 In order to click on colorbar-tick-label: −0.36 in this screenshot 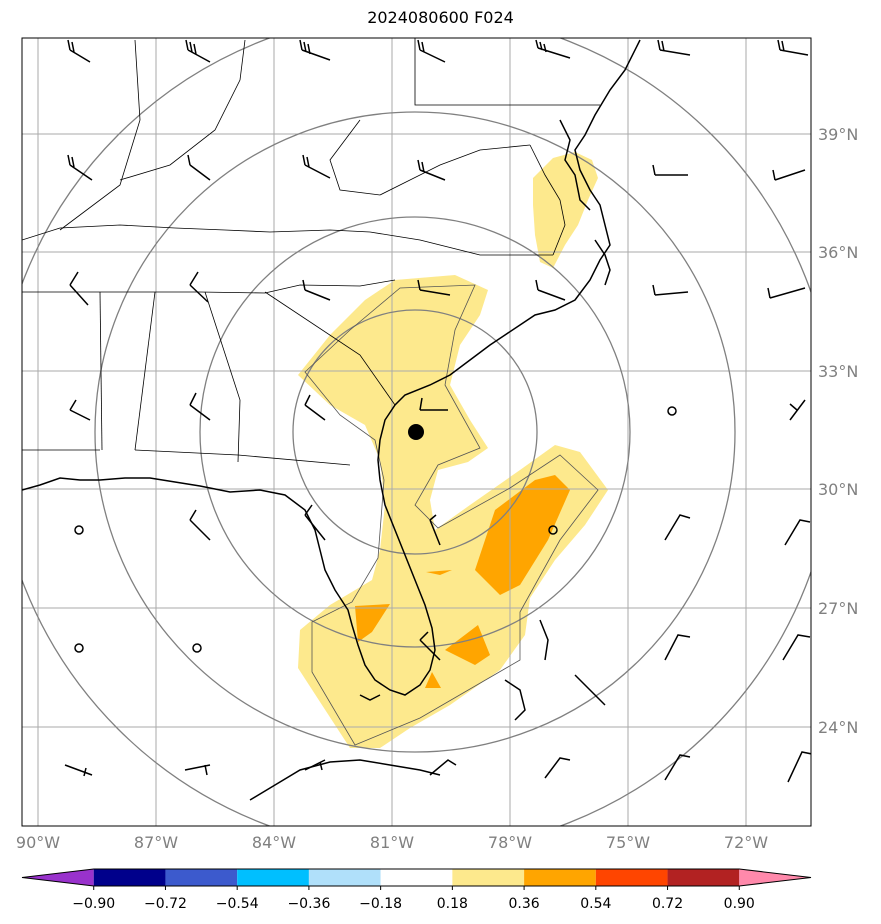, I will do `click(308, 904)`.